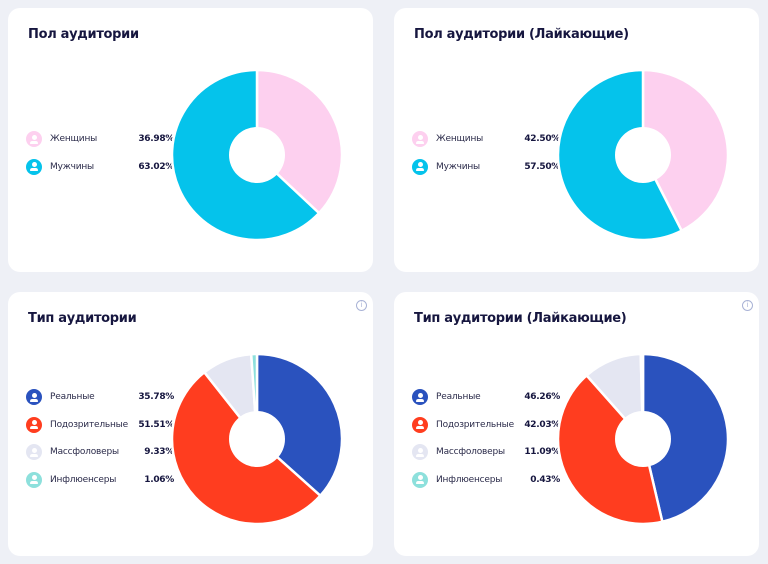 This screenshot has height=564, width=768. What do you see at coordinates (521, 34) in the screenshot?
I see `chart-title: Пол аудитории (Лайкающие)` at bounding box center [521, 34].